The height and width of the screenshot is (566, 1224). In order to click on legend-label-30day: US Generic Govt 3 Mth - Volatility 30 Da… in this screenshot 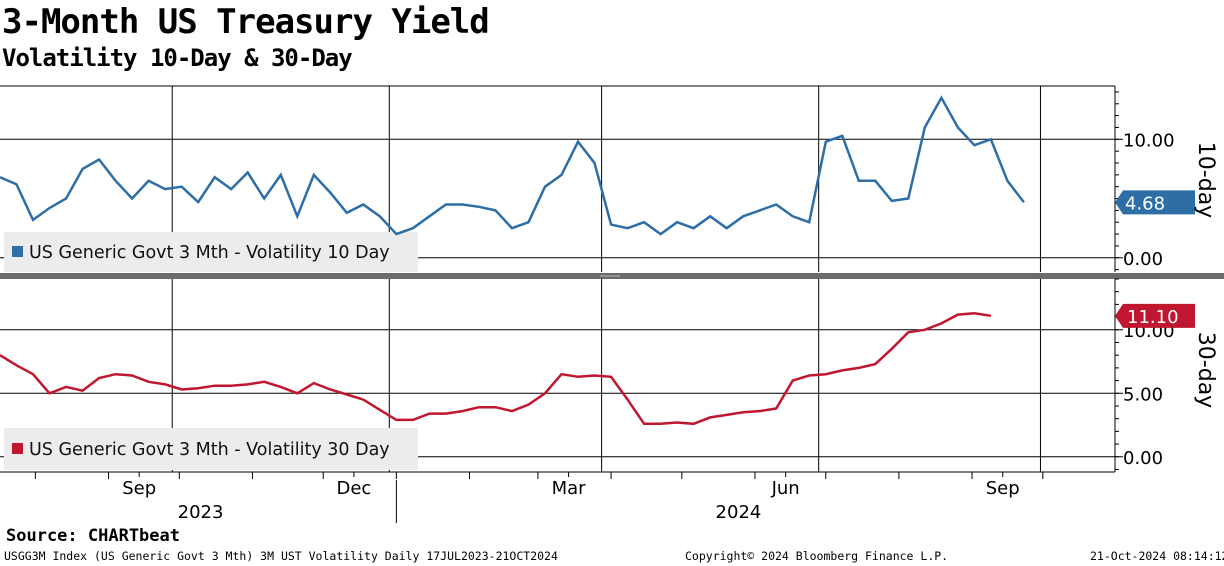, I will do `click(209, 450)`.